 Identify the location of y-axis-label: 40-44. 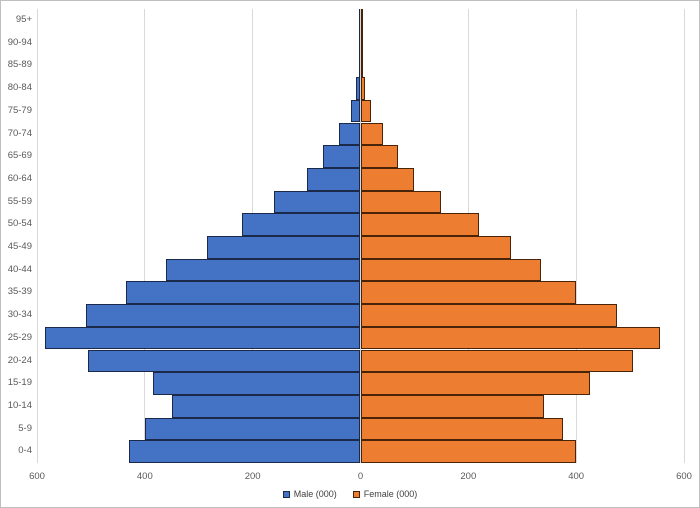
(19, 269).